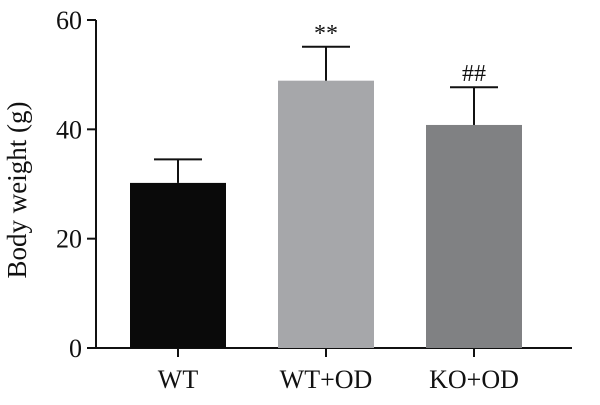  I want to click on y-tick-label: 20, so click(69, 239).